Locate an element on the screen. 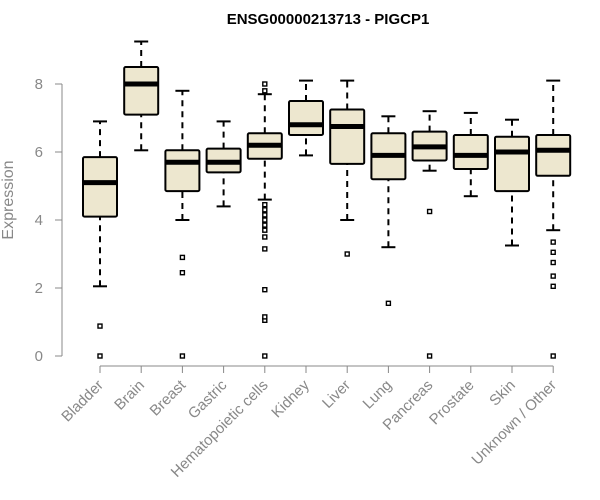 This screenshot has height=500, width=600. y-tick-label: 2 is located at coordinates (39, 288).